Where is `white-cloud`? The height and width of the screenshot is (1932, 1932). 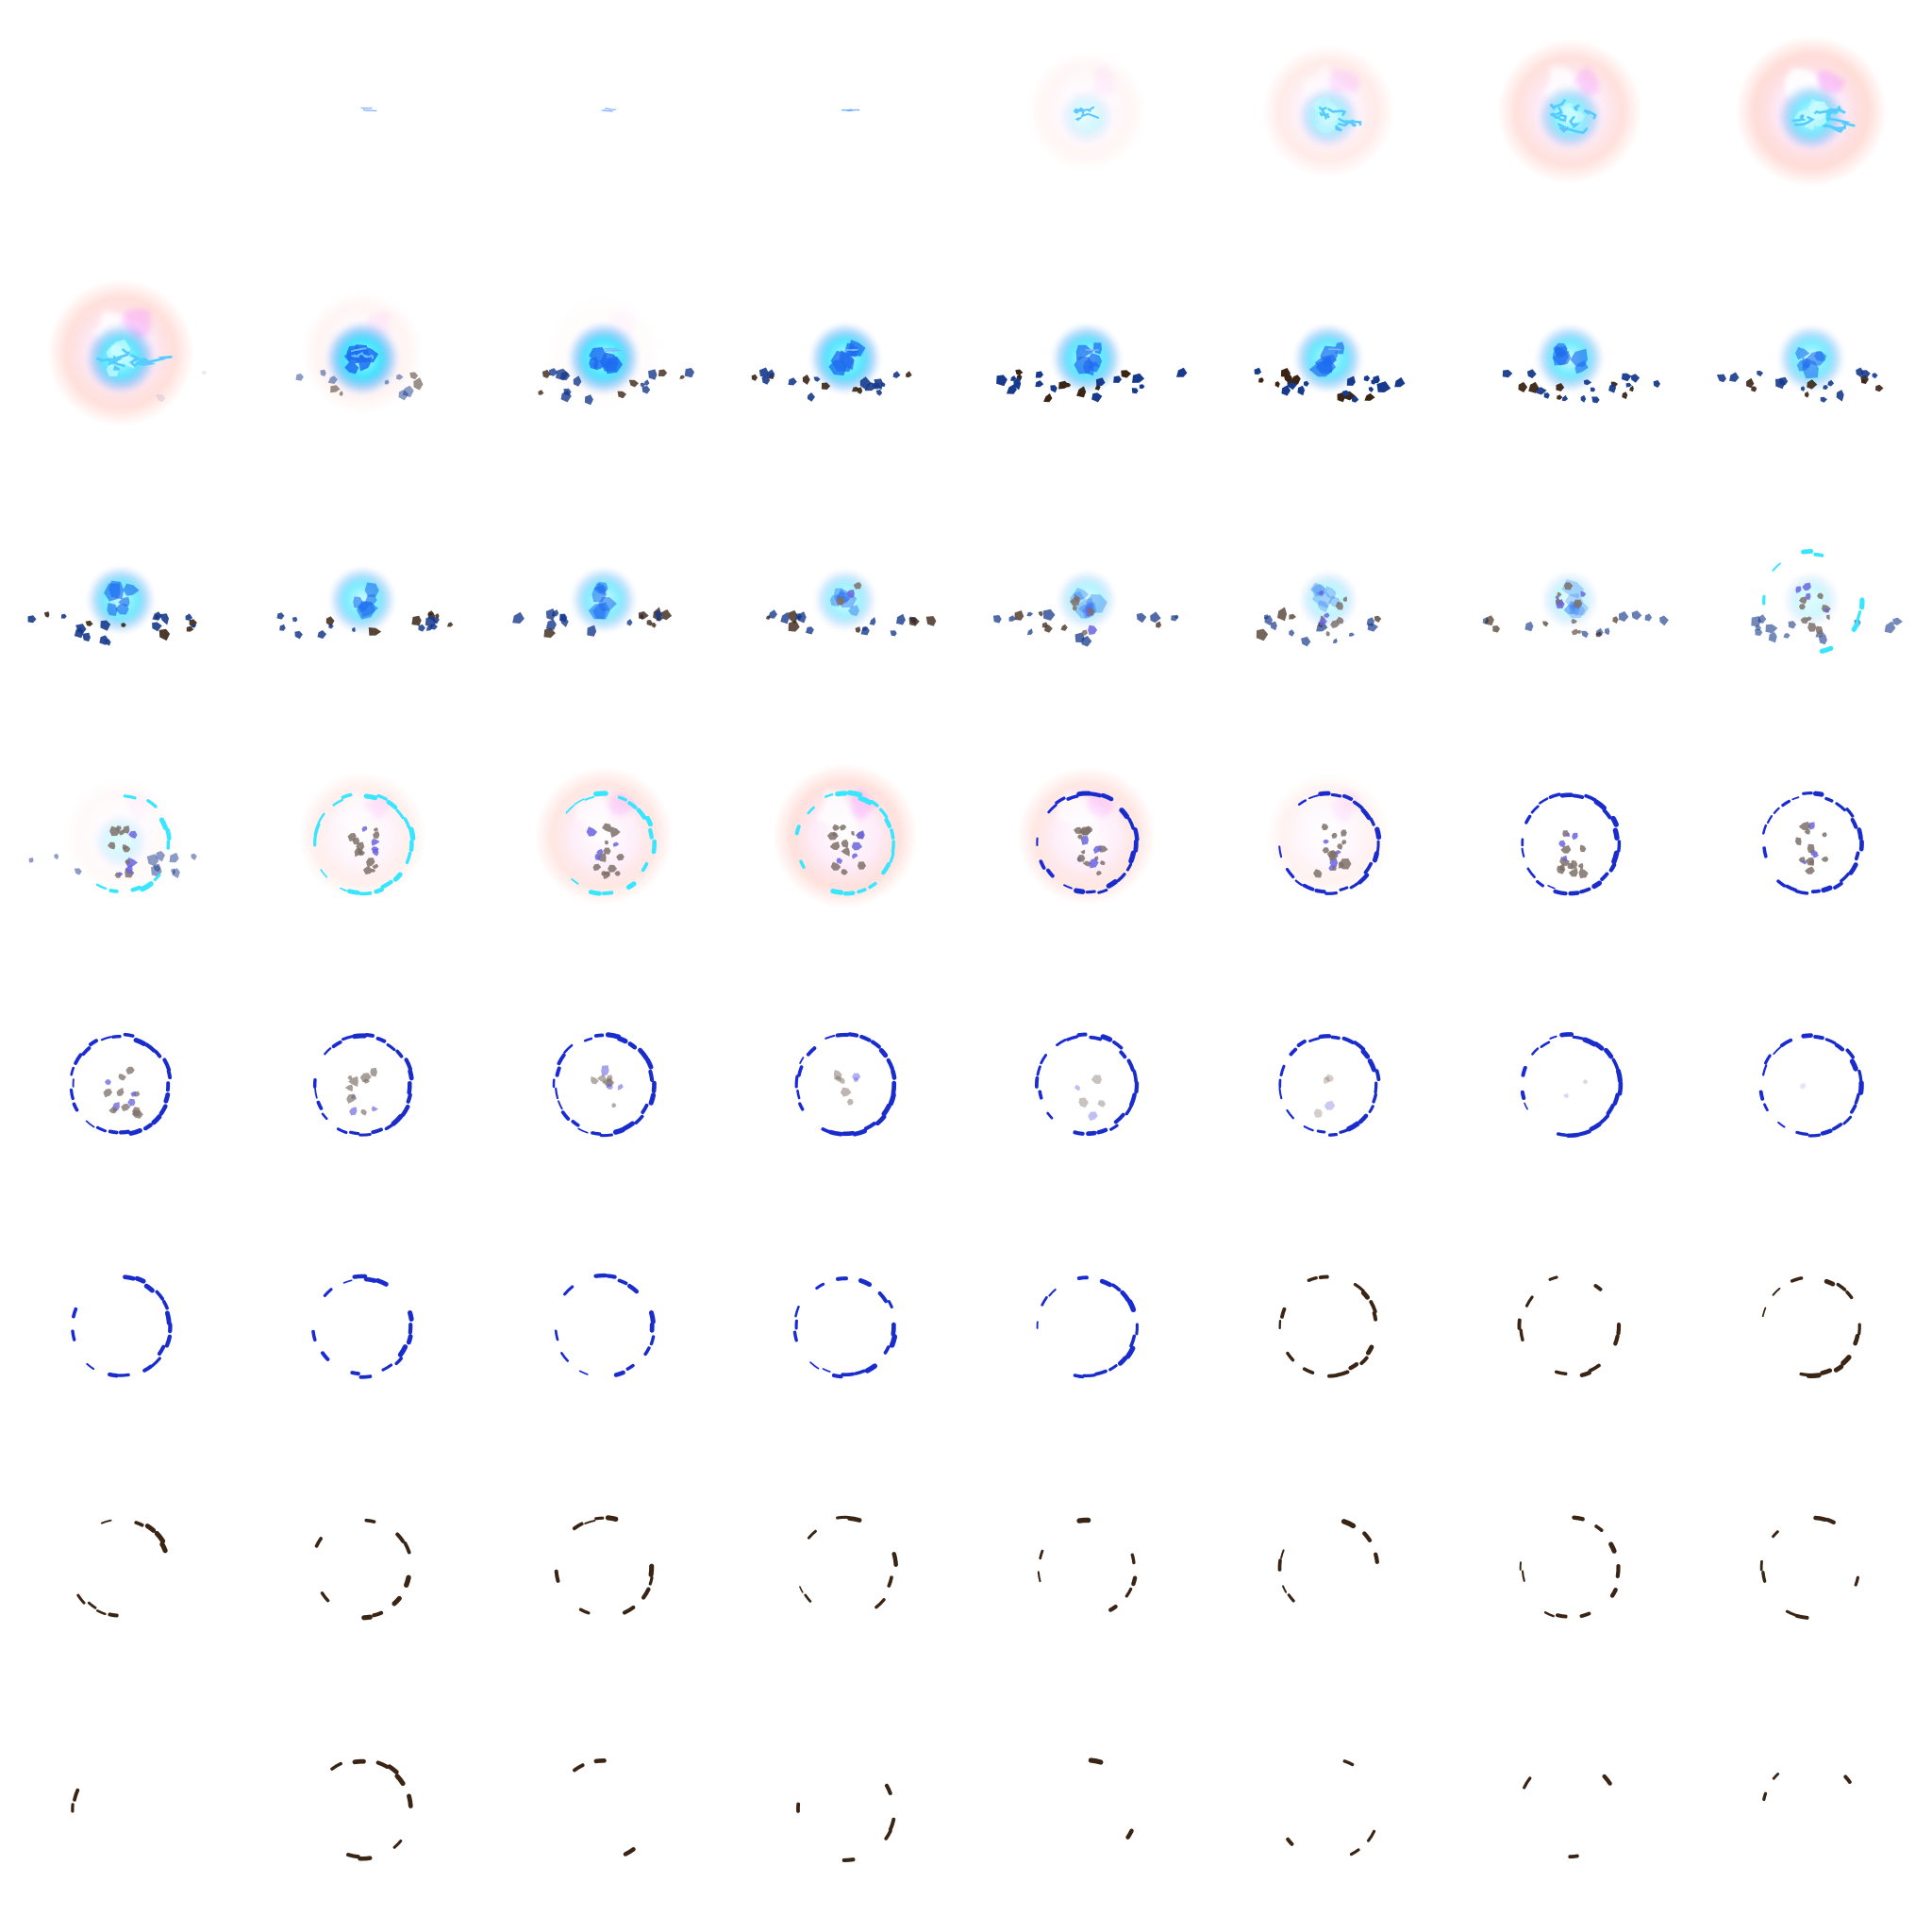
white-cloud is located at coordinates (594, 811).